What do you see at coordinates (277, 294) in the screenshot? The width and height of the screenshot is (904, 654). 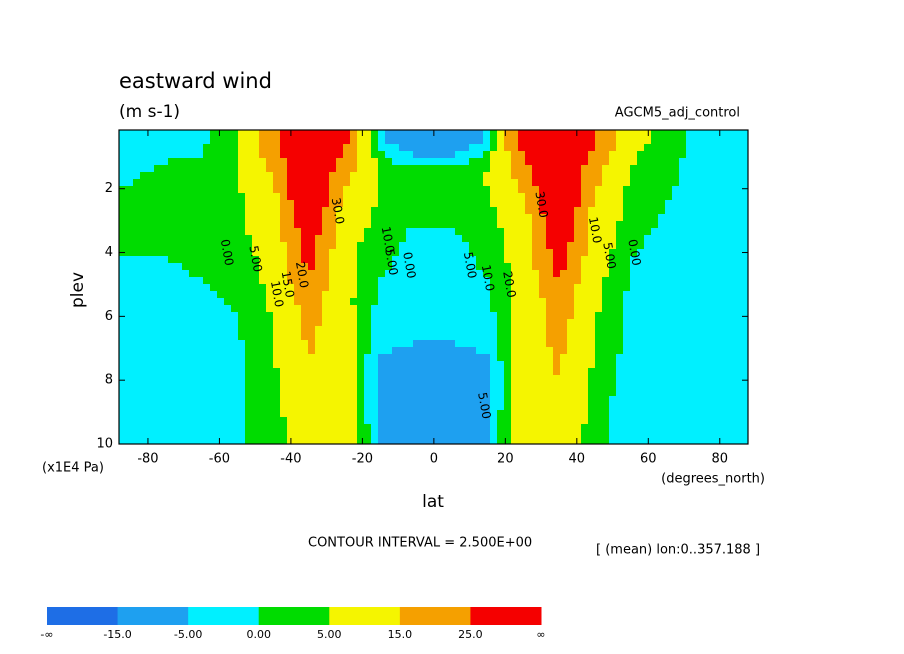 I see `contour-label: 10.0` at bounding box center [277, 294].